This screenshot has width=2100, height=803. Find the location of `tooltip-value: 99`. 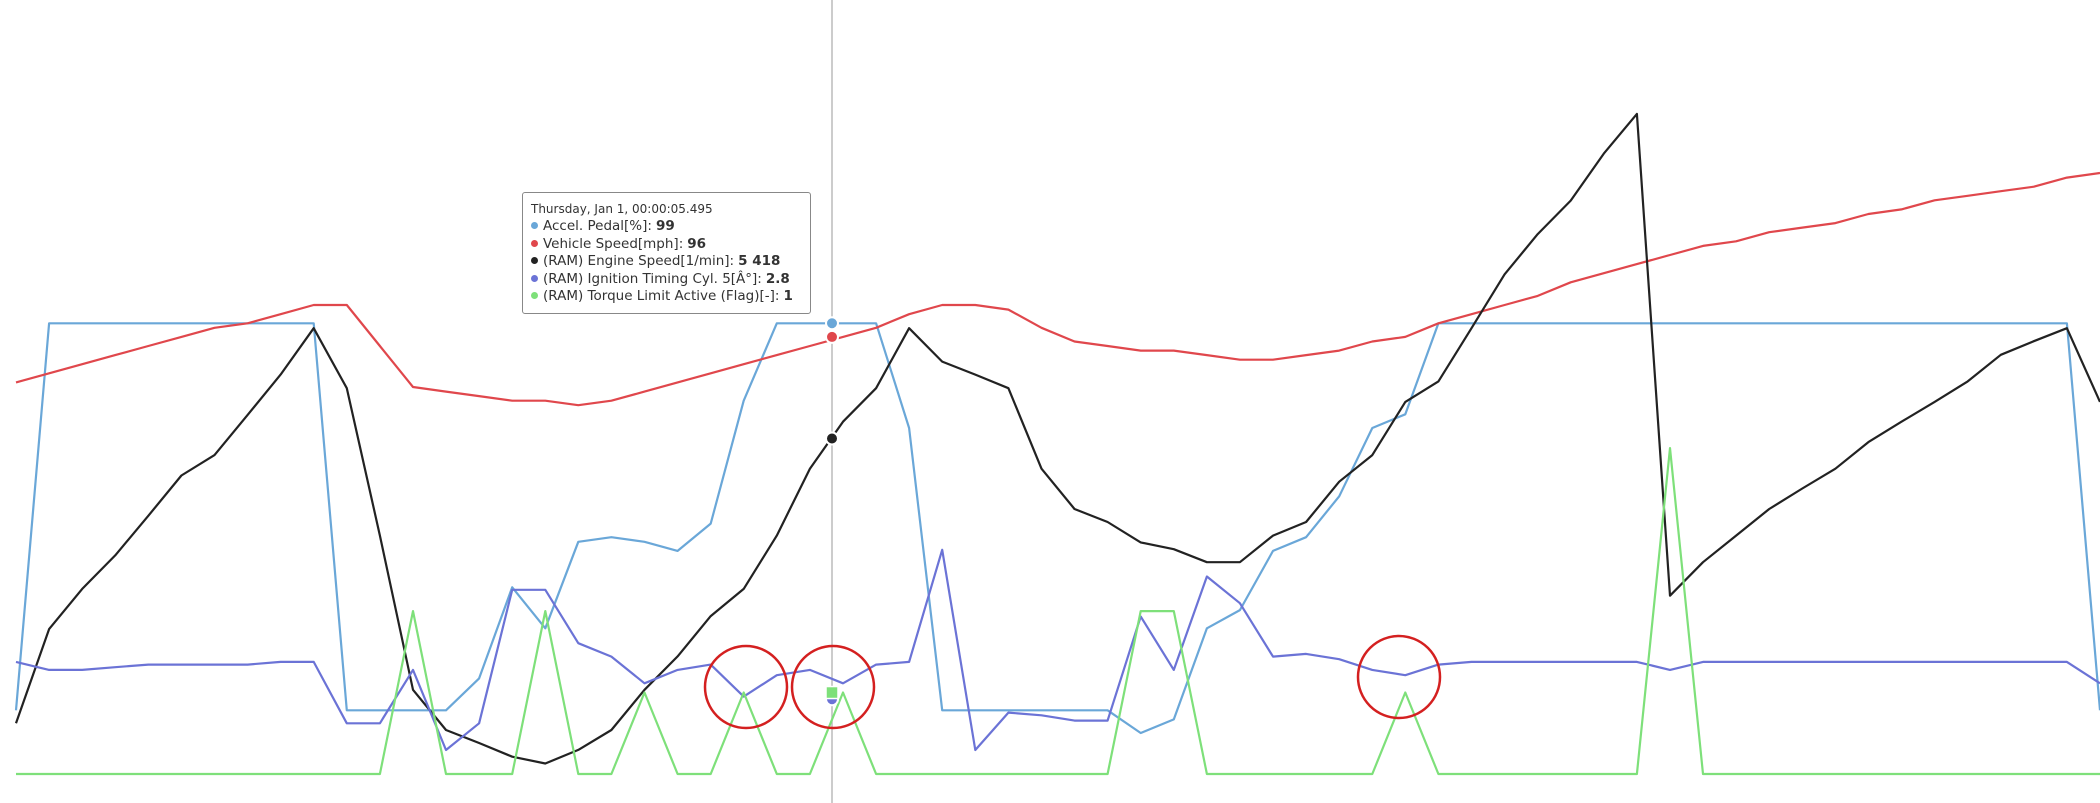

tooltip-value: 99 is located at coordinates (665, 226).